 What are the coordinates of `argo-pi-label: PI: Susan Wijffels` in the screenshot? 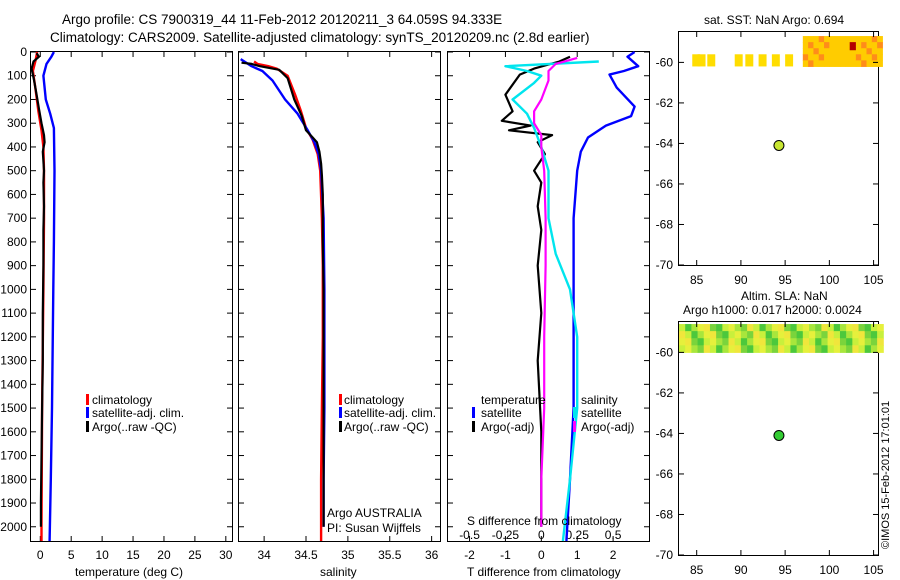 It's located at (374, 528).